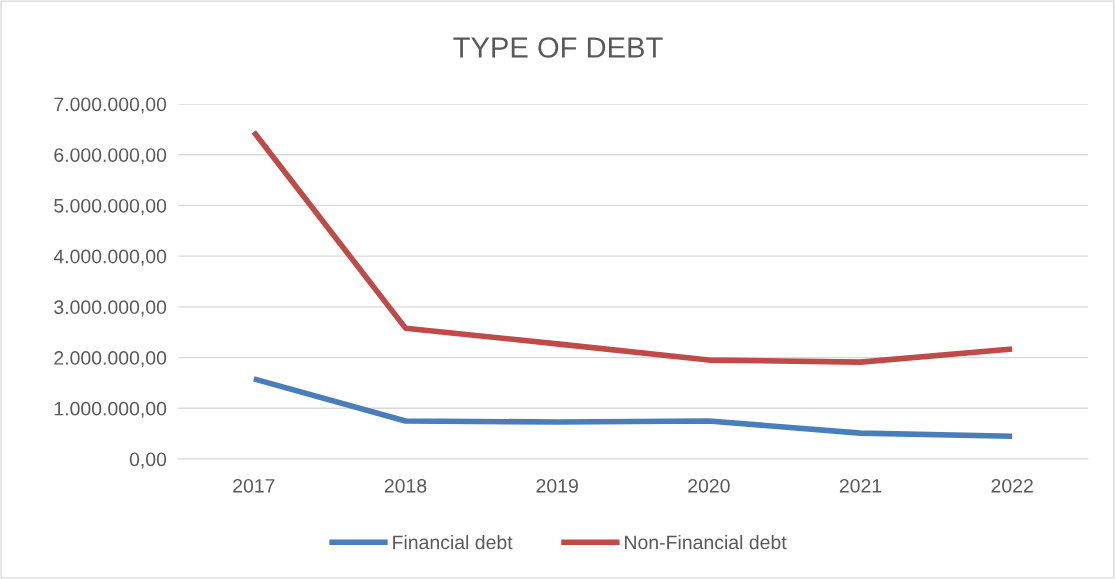  Describe the element at coordinates (558, 47) in the screenshot. I see `chart-title: TYPE OF DEBT` at that location.